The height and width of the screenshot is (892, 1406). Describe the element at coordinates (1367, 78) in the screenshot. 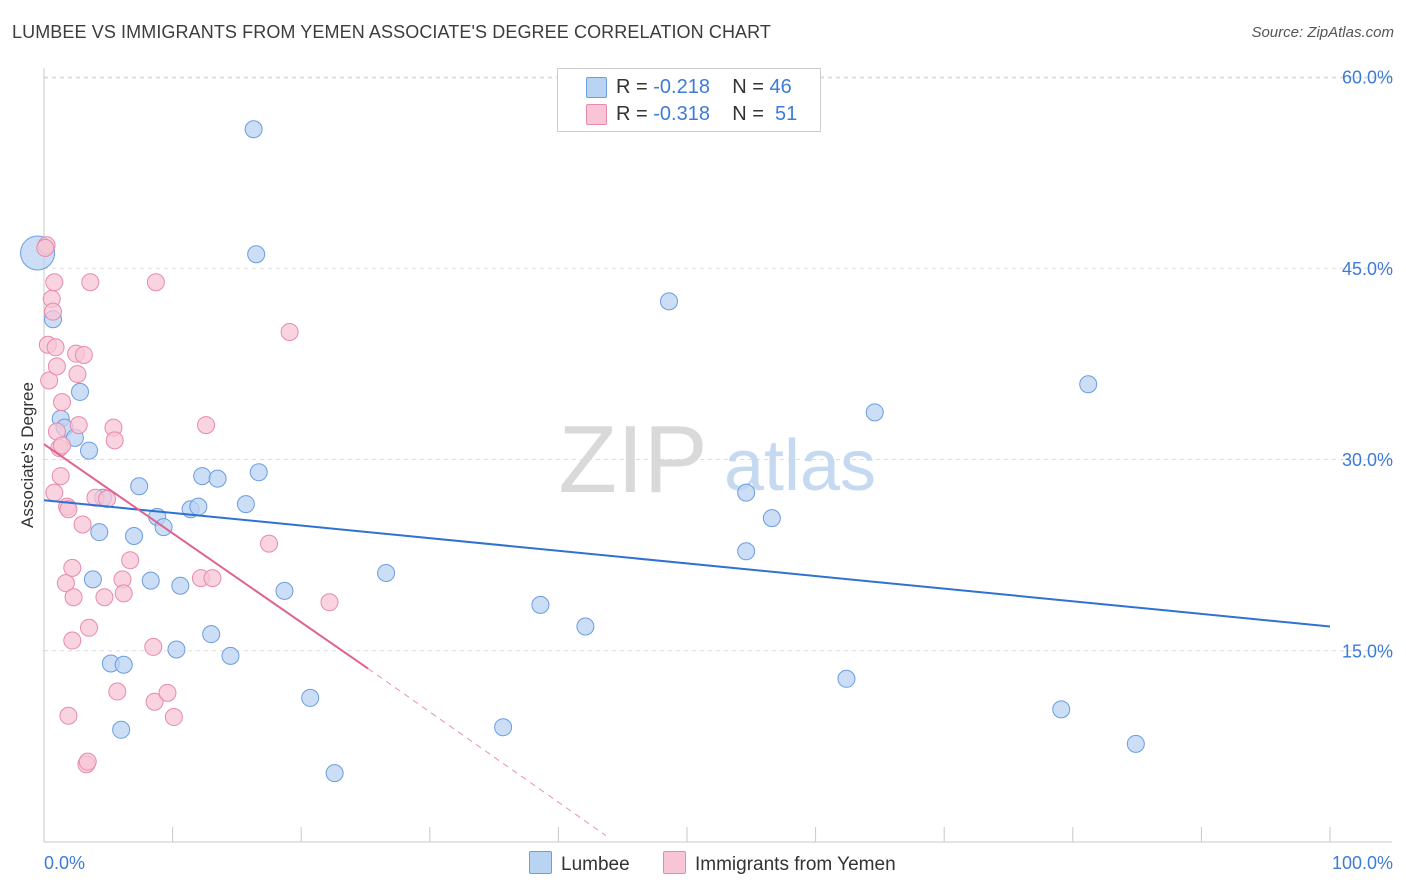

I see `y-tick-label: 60.0%` at that location.